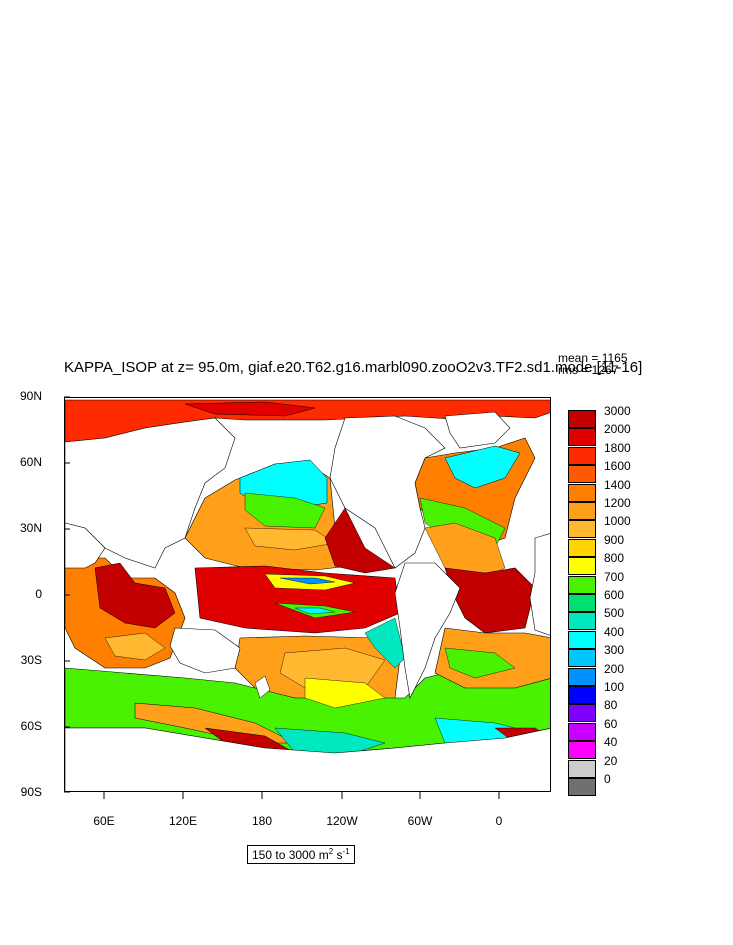 Image resolution: width=733 pixels, height=945 pixels. What do you see at coordinates (614, 558) in the screenshot?
I see `colorbar-label: 800` at bounding box center [614, 558].